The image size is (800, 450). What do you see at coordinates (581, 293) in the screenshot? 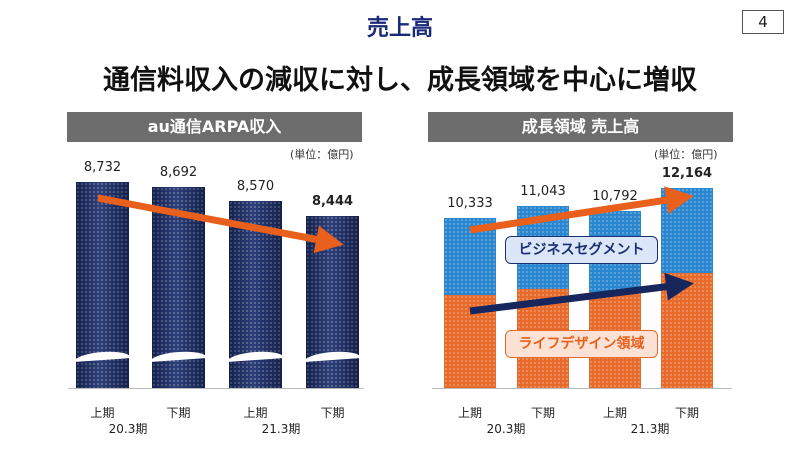
I see `life-design-up-arrow` at bounding box center [581, 293].